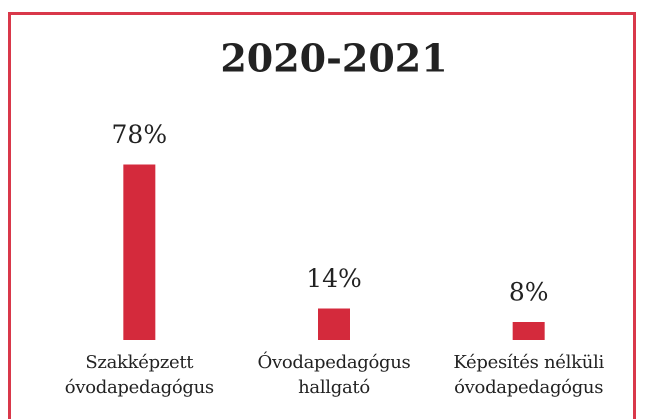 The image size is (653, 419). What do you see at coordinates (333, 58) in the screenshot?
I see `chart-title: 2020-2021` at bounding box center [333, 58].